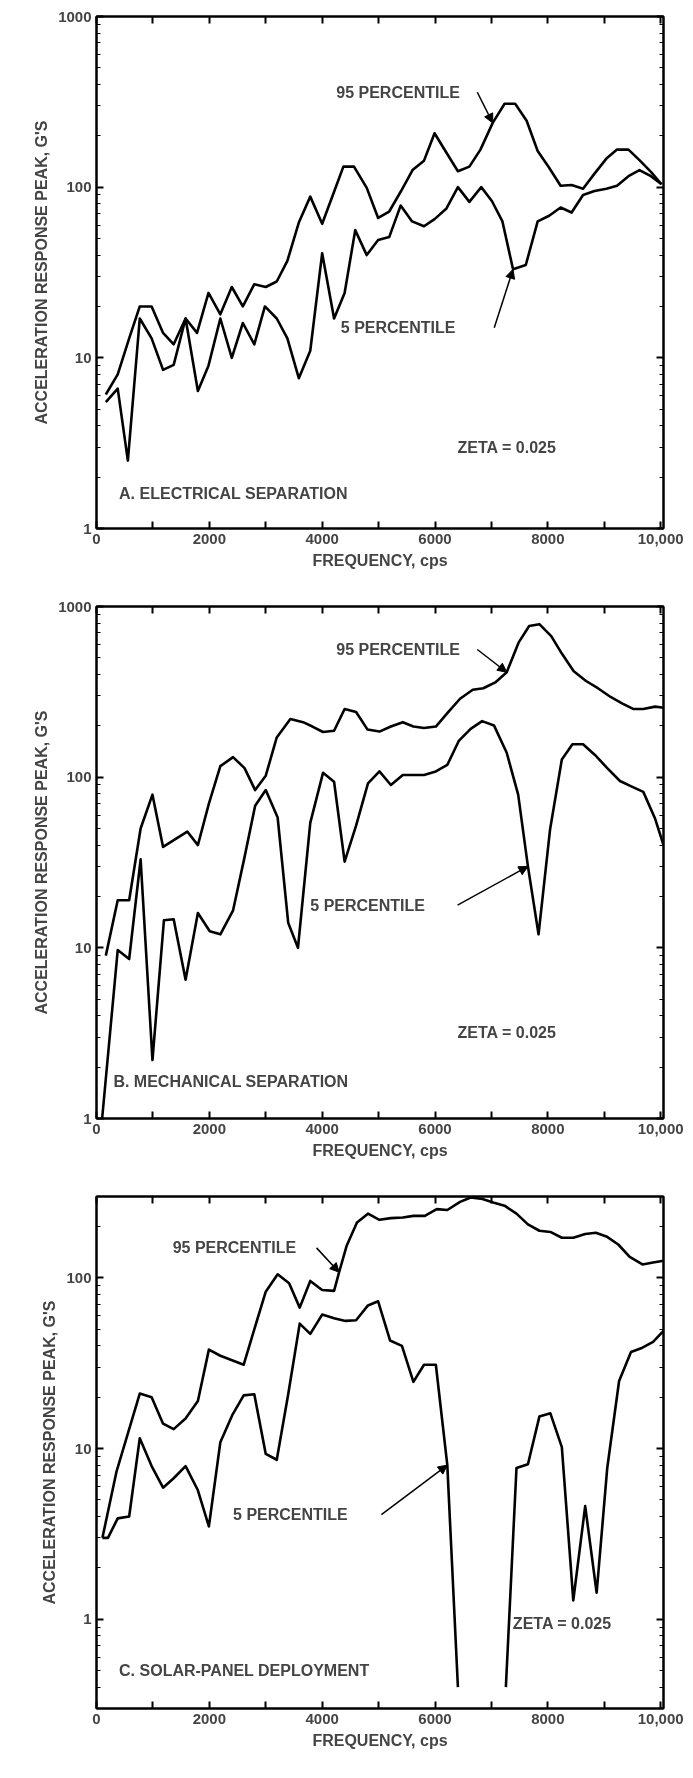 This screenshot has width=693, height=1778. I want to click on text: B. MECHANICAL SEPARATION, so click(231, 1081).